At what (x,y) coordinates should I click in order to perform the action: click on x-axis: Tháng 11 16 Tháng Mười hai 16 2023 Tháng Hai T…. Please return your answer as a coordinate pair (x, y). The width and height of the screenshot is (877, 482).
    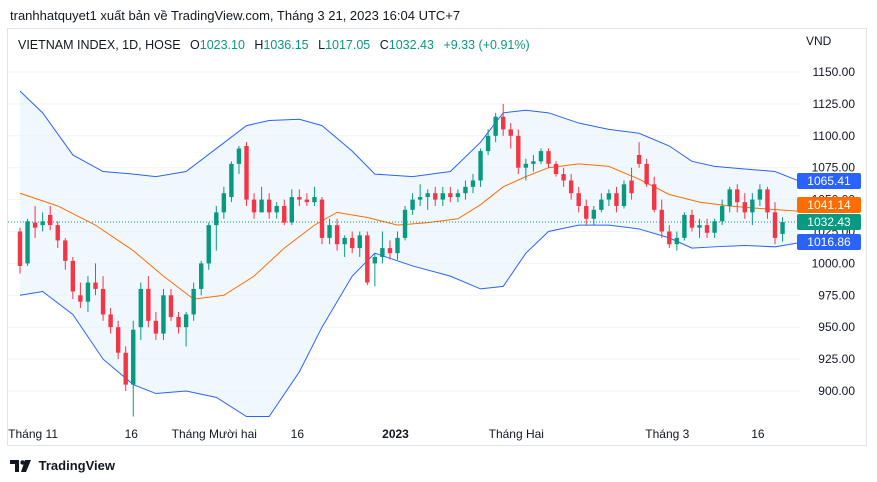
    Looking at the image, I should click on (386, 434).